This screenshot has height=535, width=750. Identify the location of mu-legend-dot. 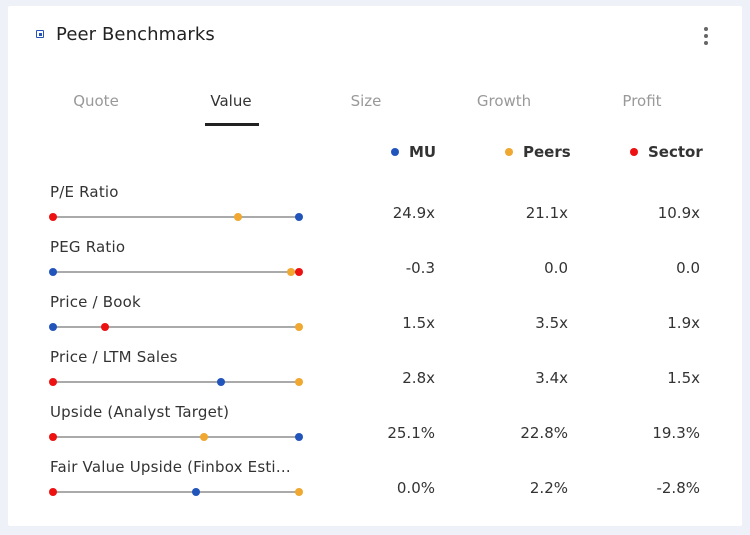
(395, 151).